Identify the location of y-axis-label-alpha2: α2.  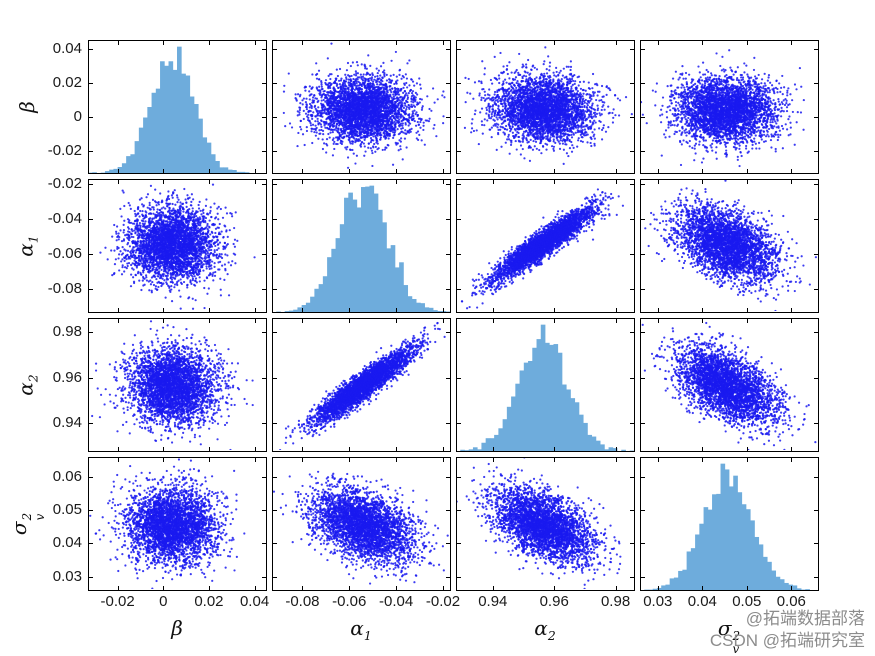
(27, 384).